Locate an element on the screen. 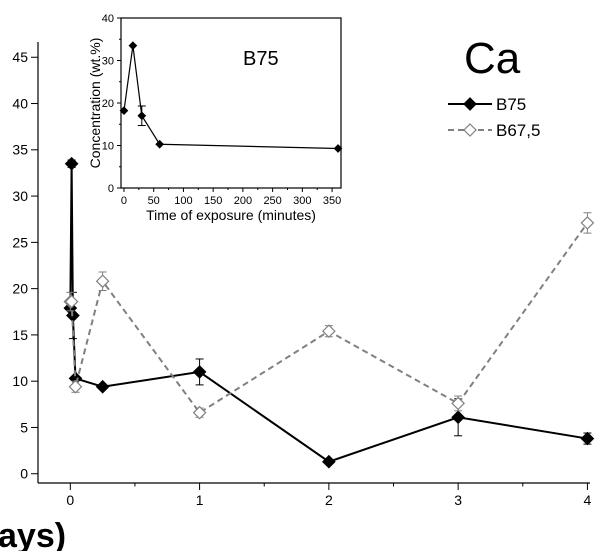 This screenshot has width=596, height=551. inset-x-tick-label: 300 is located at coordinates (302, 201).